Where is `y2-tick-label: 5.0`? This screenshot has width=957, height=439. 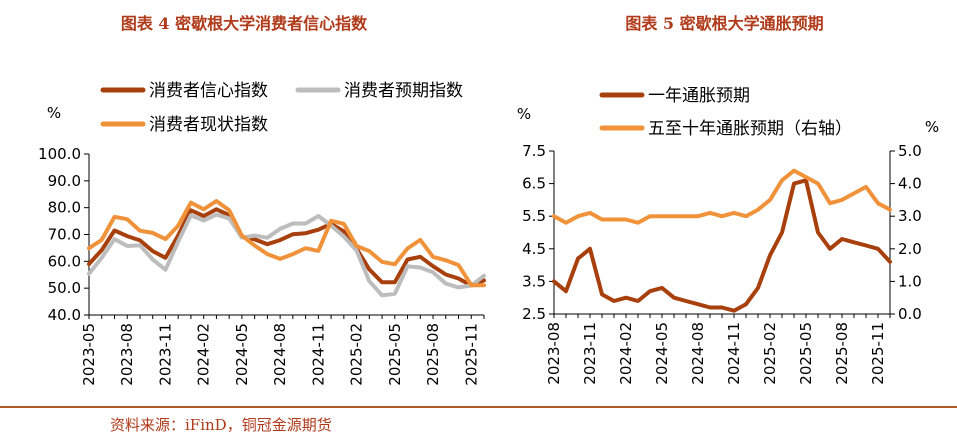 y2-tick-label: 5.0 is located at coordinates (910, 151).